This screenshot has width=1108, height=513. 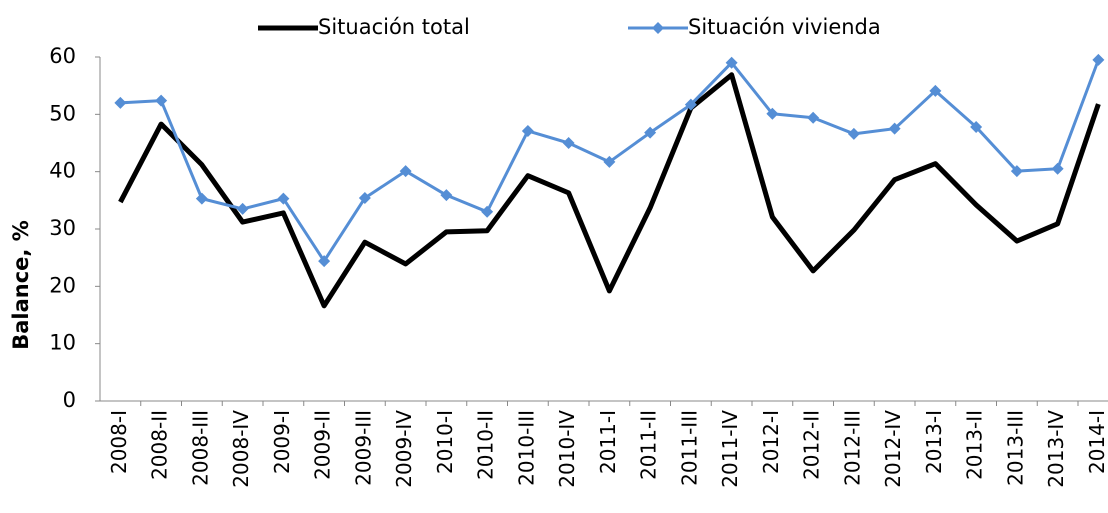 I want to click on y-tick-label: 10, so click(x=62, y=343).